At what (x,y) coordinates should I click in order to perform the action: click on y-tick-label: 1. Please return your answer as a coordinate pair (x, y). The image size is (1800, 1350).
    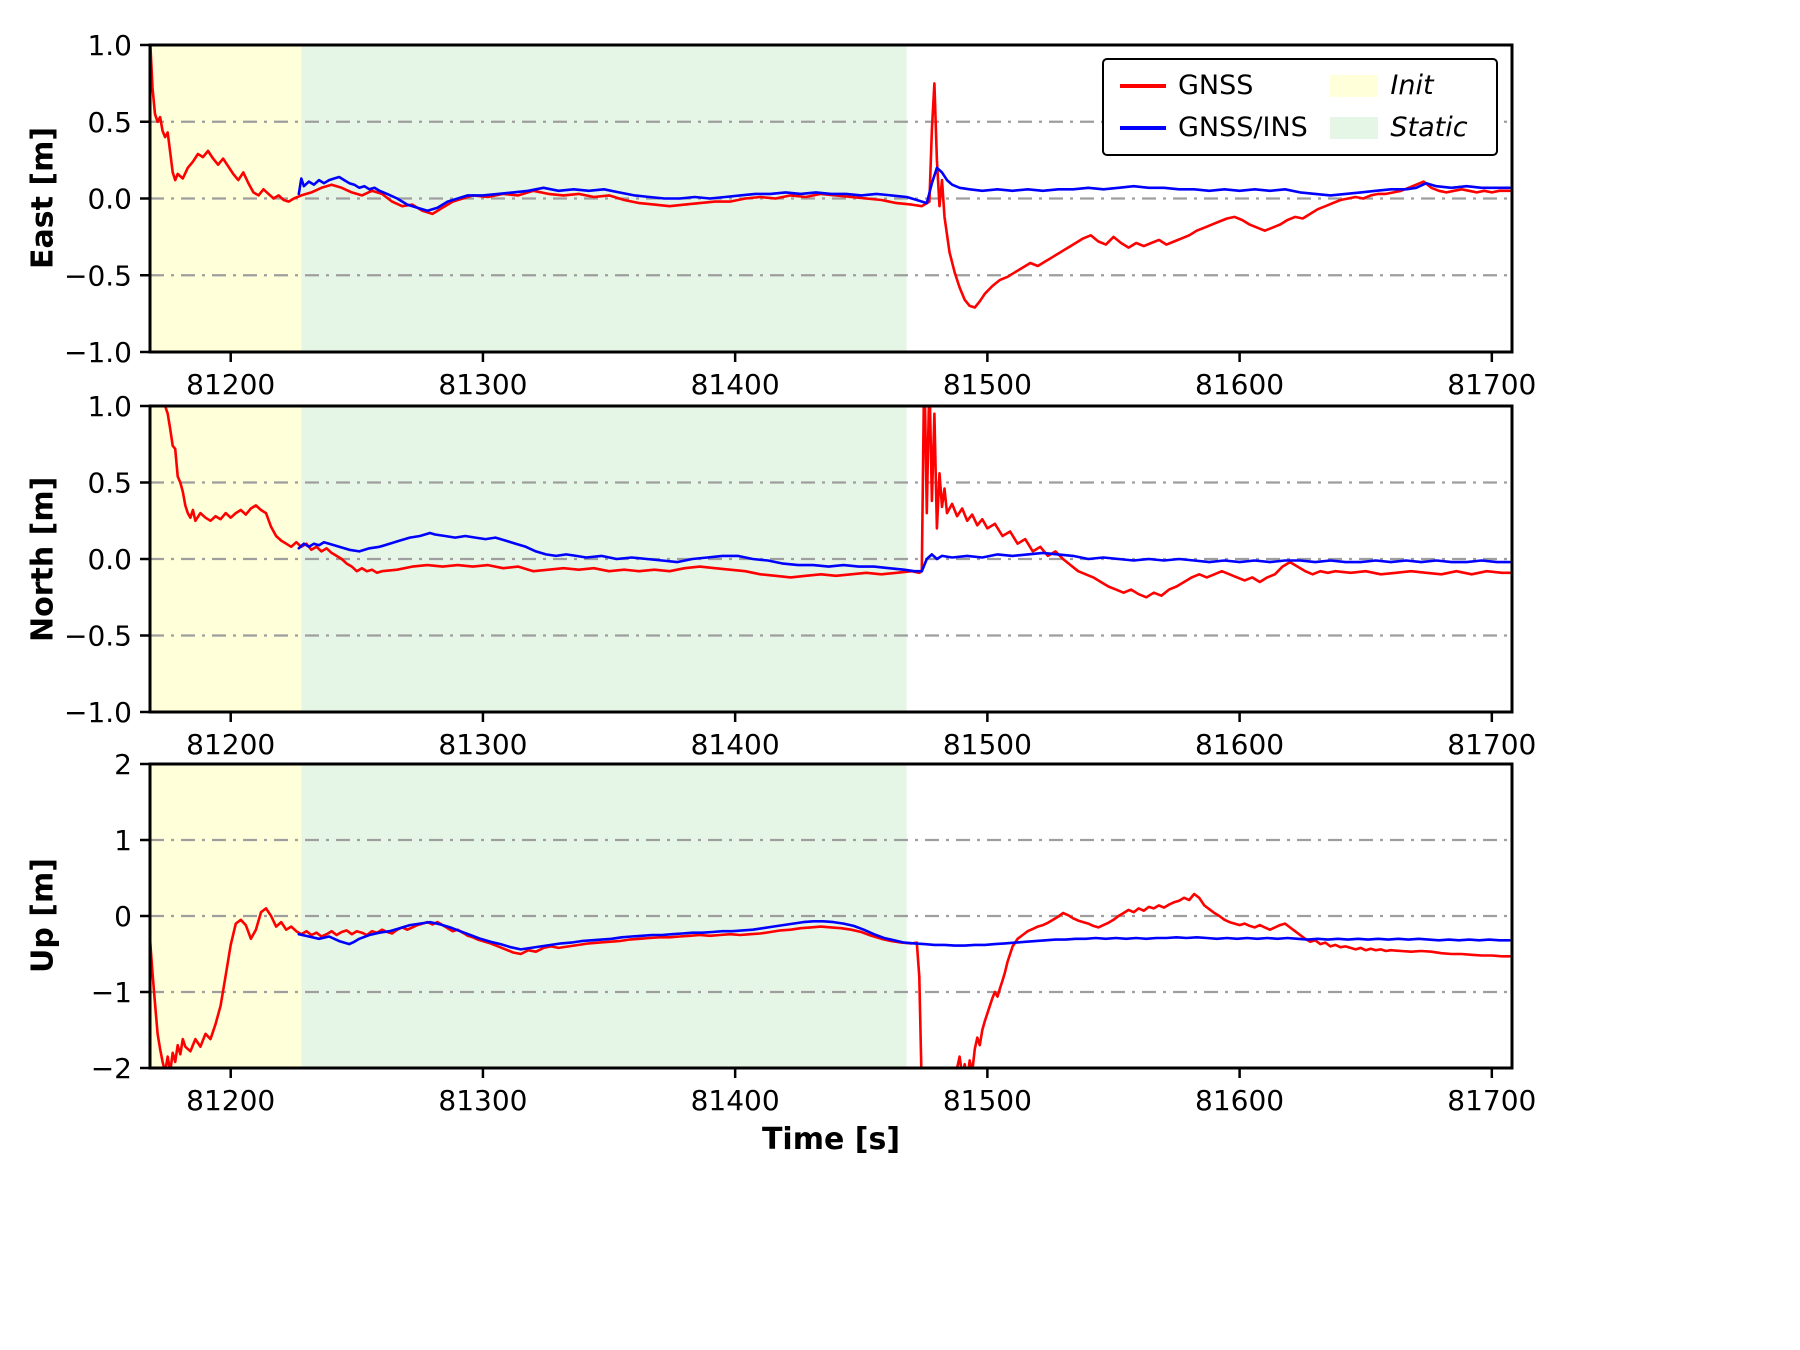
    Looking at the image, I should click on (123, 840).